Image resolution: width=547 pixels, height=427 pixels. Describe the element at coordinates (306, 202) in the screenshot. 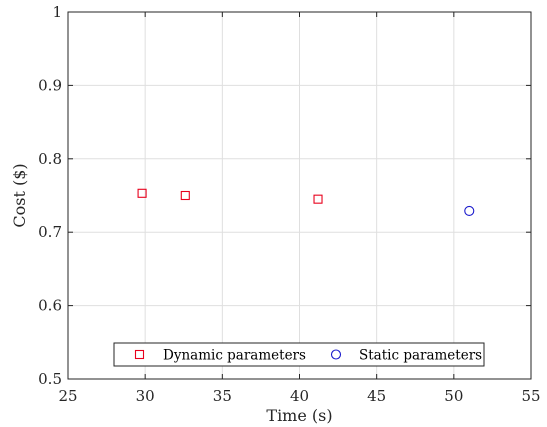

I see `data-points` at that location.